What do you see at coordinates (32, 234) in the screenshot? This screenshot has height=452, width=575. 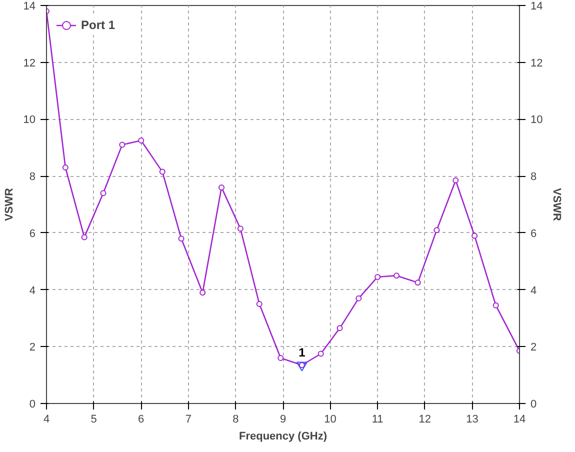 I see `y-tick-label: 6` at bounding box center [32, 234].